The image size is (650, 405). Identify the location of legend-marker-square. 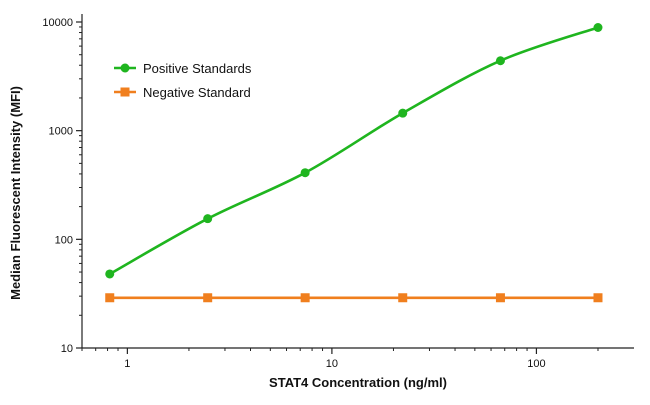
(125, 92).